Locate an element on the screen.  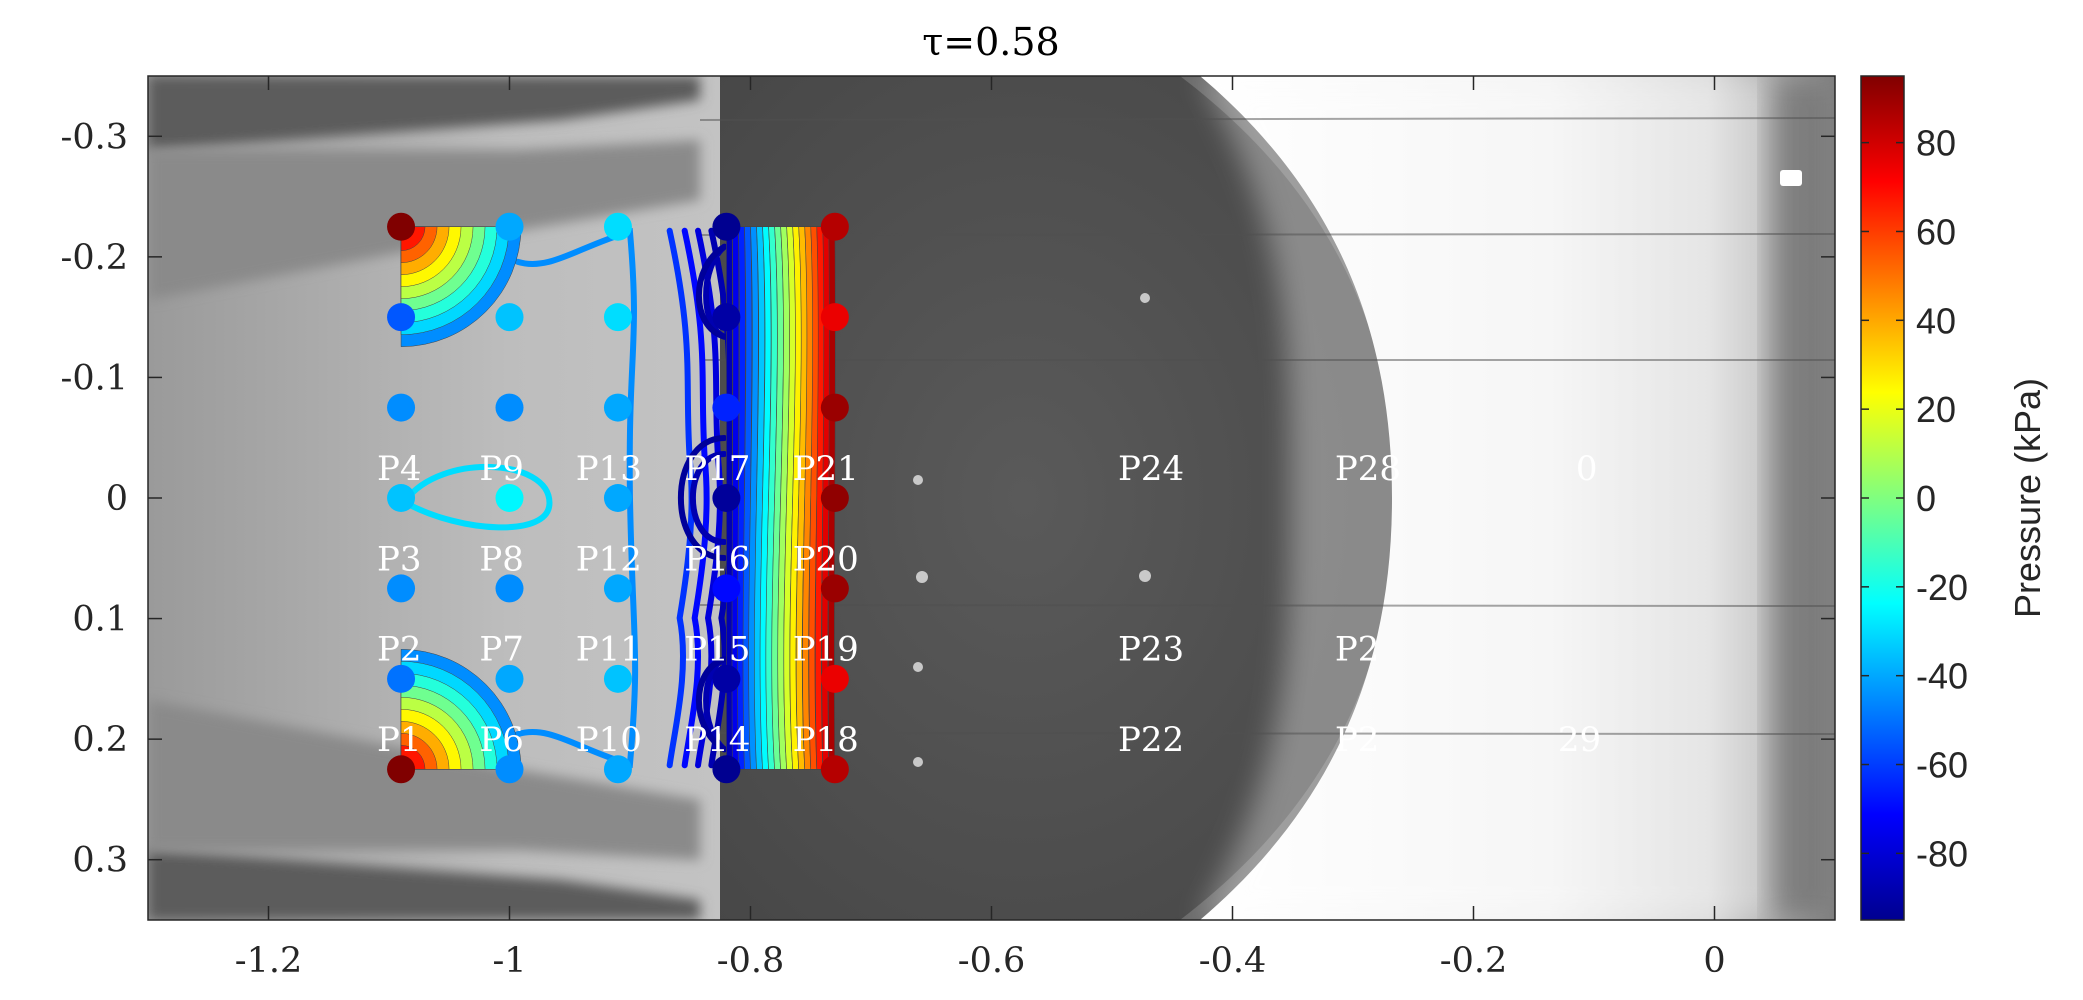
y-tick-label: 0.1 is located at coordinates (100, 620).